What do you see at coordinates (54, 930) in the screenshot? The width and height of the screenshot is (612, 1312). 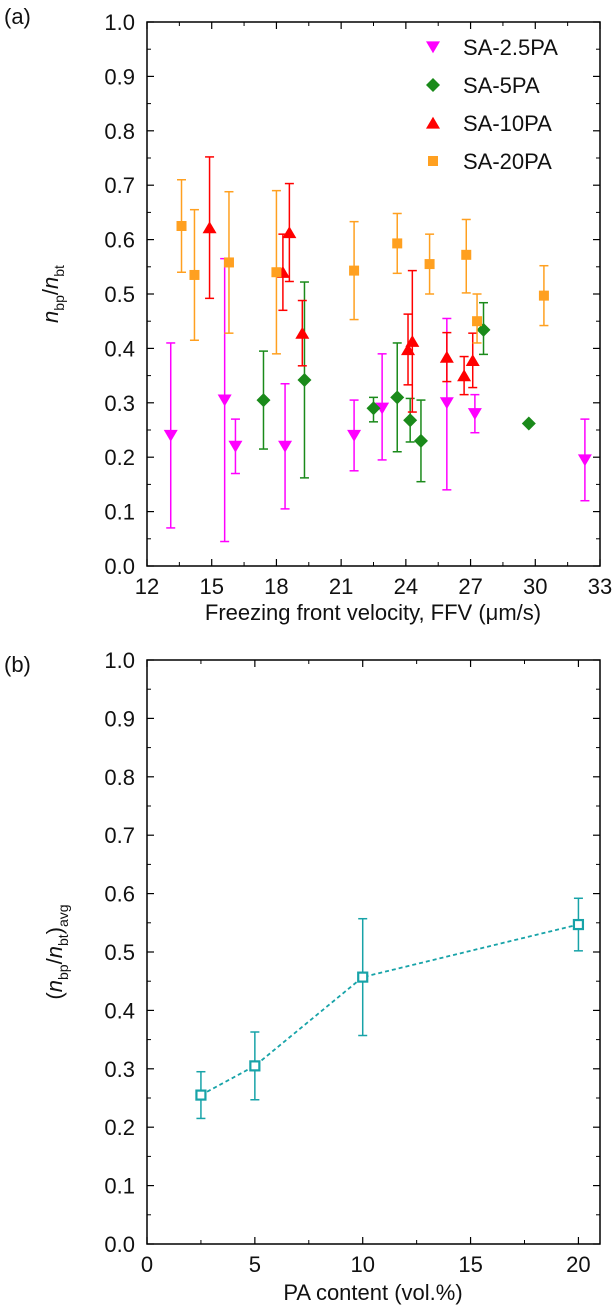 I see `b-ylabel-close: )` at bounding box center [54, 930].